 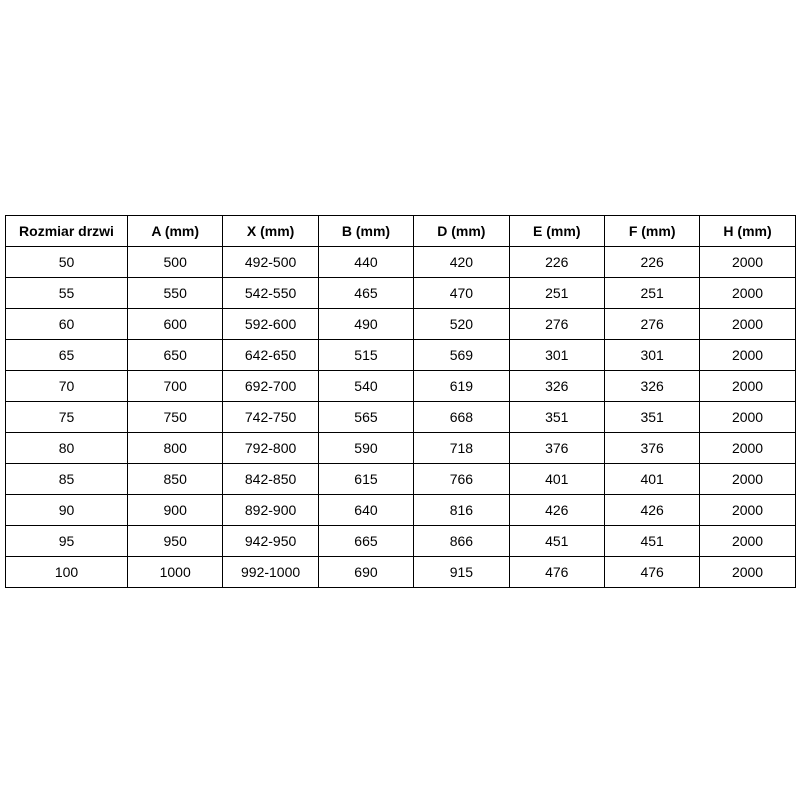 I want to click on cell-d: 915, so click(x=461, y=572).